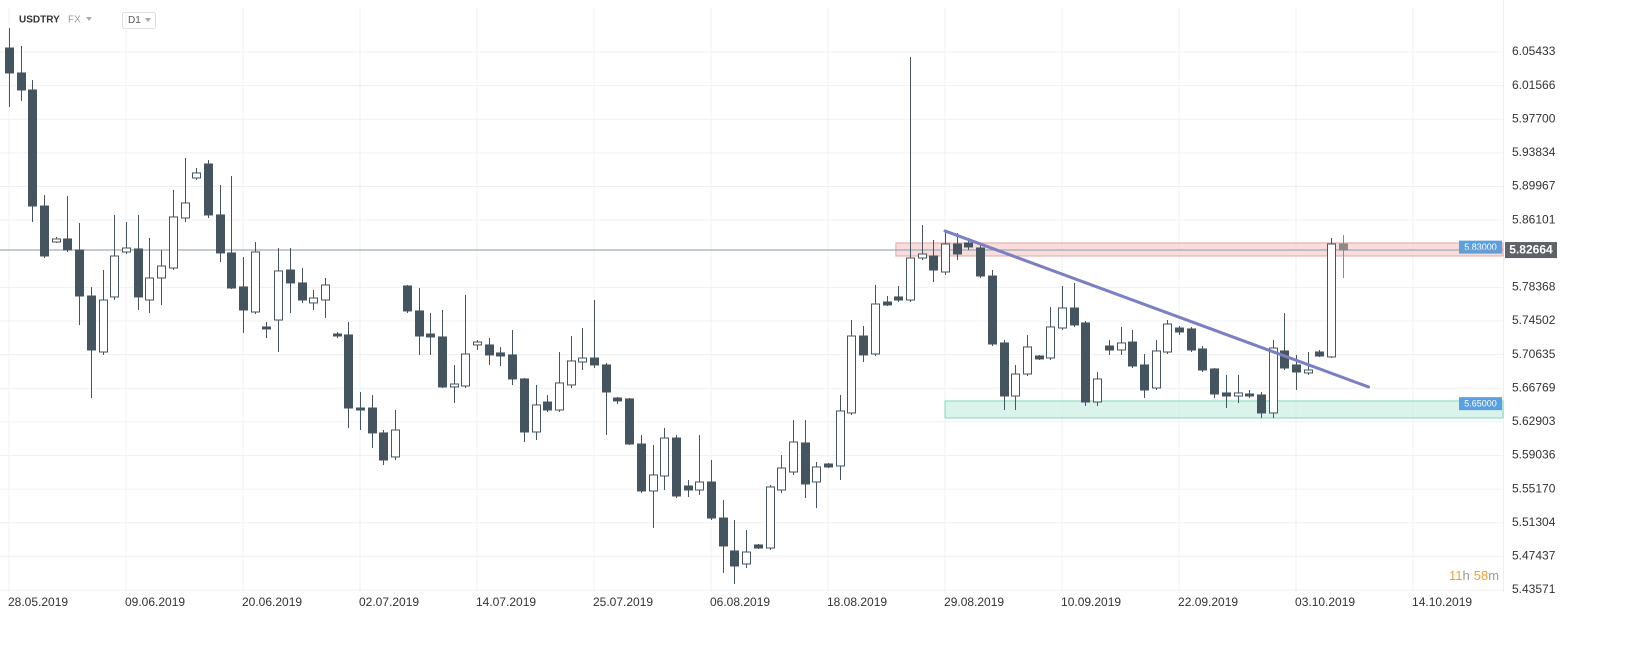 The height and width of the screenshot is (652, 1652). What do you see at coordinates (857, 602) in the screenshot?
I see `x-tick-label: 18.08.2019` at bounding box center [857, 602].